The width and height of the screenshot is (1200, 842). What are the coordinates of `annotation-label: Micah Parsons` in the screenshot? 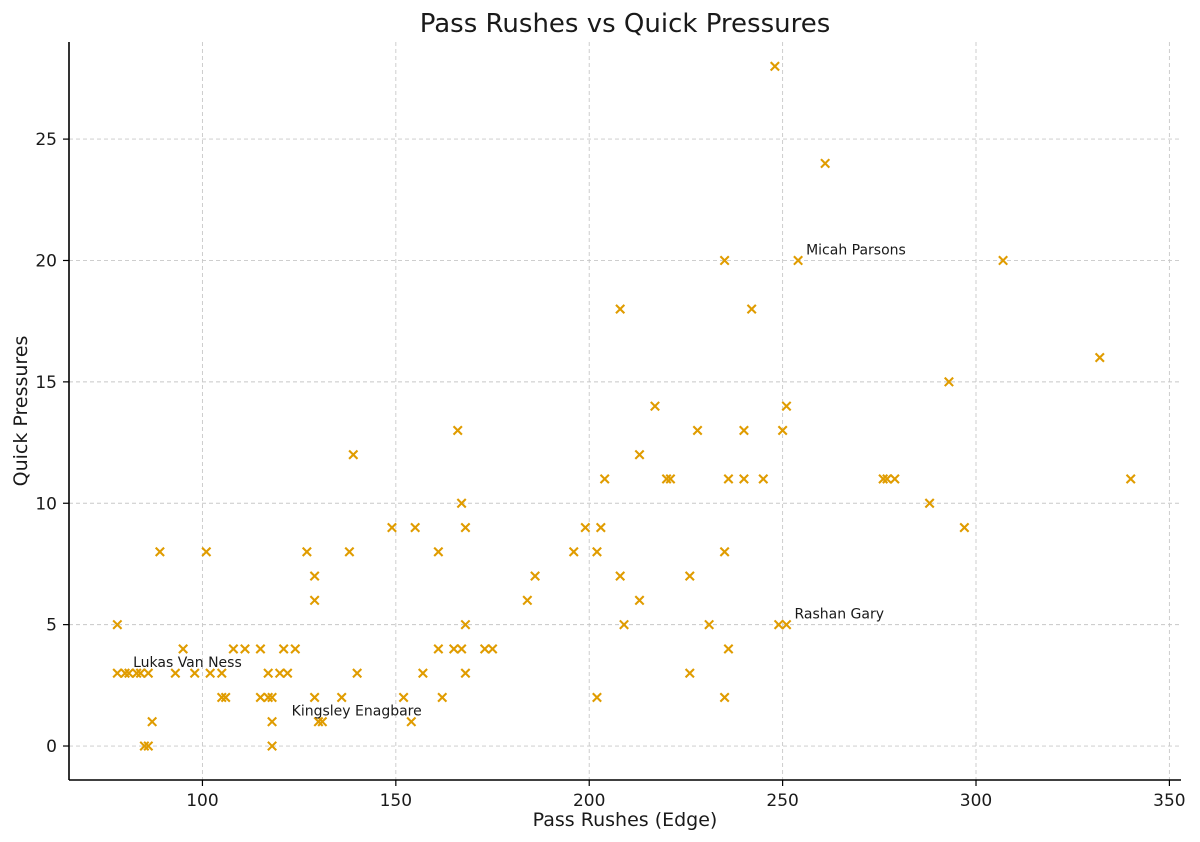 It's located at (856, 250).